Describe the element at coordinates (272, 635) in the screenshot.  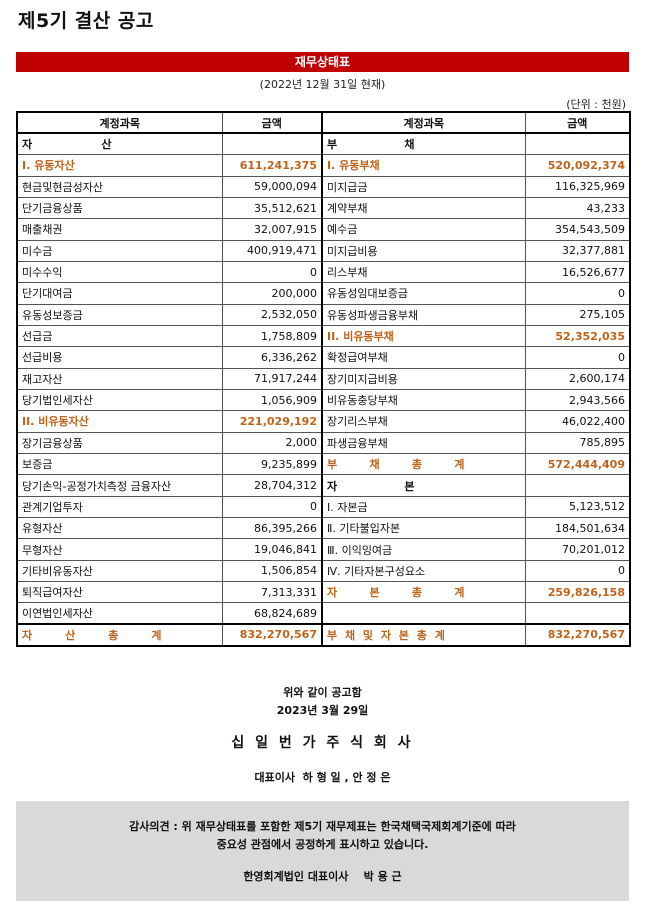
I see `total-assets-value: 832,270,567` at that location.